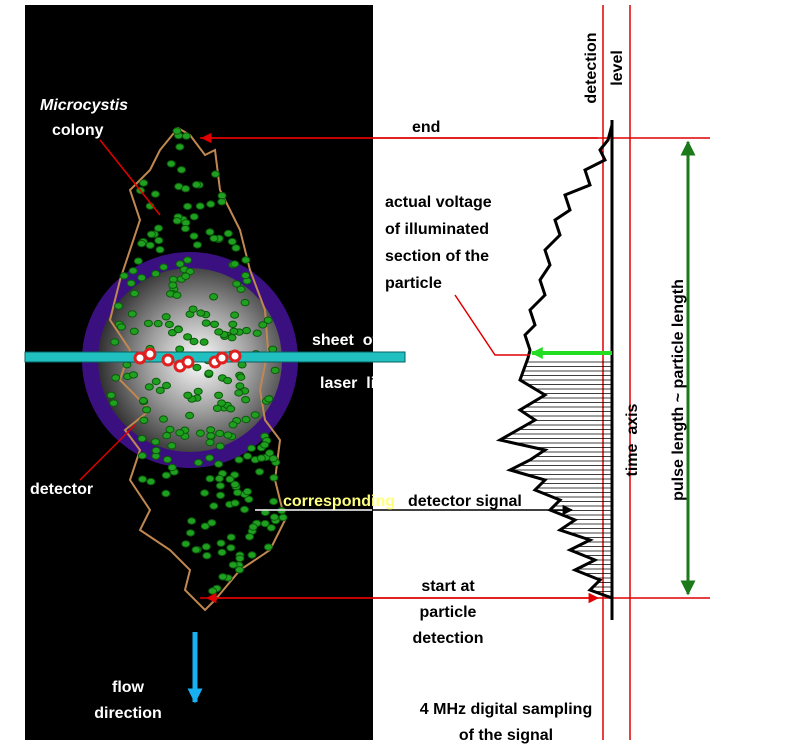 This screenshot has width=800, height=755. What do you see at coordinates (360, 383) in the screenshot?
I see `laser-label: laser light` at bounding box center [360, 383].